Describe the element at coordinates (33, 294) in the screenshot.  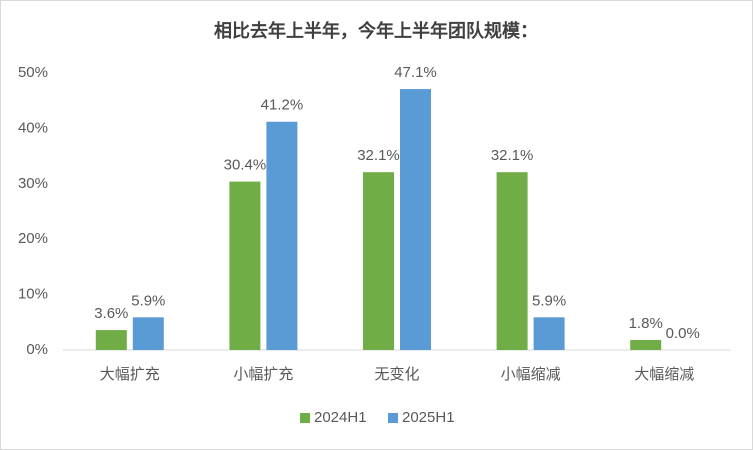
I see `y-tick-label: 10%` at that location.